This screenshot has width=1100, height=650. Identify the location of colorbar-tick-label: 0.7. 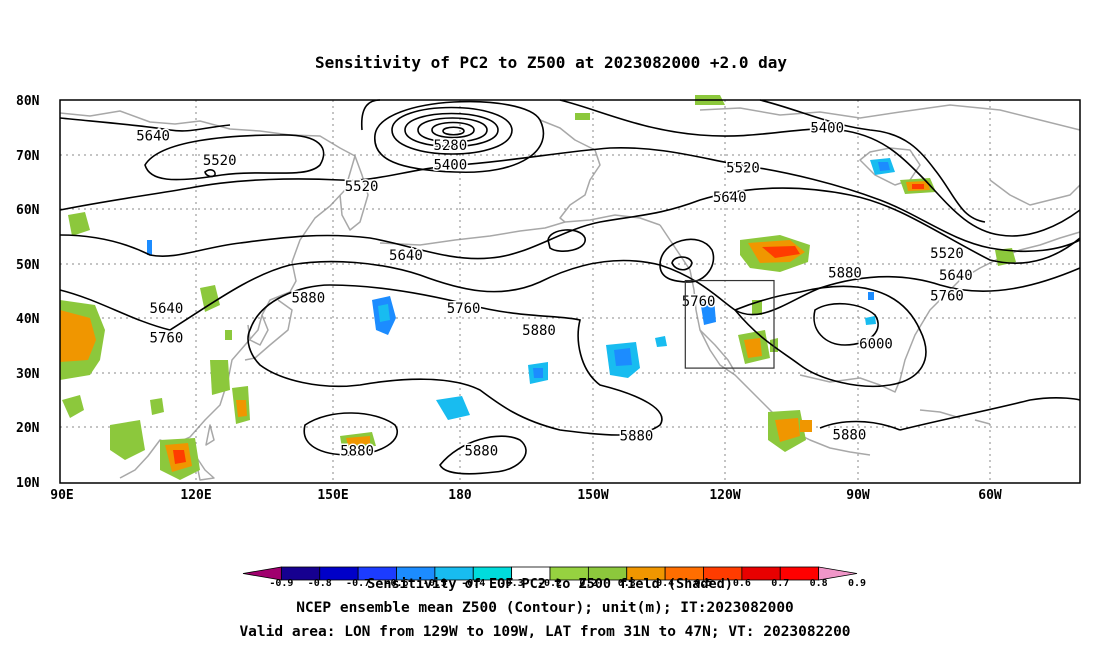
(780, 583).